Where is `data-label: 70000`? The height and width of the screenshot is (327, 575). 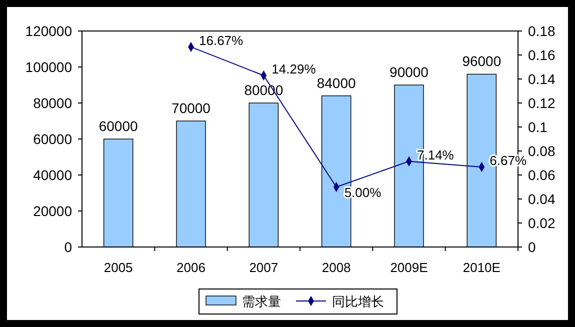 data-label: 70000 is located at coordinates (191, 108).